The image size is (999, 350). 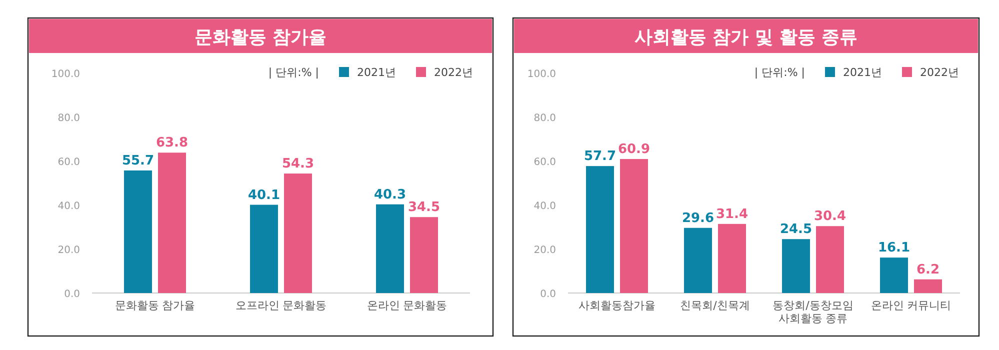 I want to click on data-label: 16.1, so click(x=894, y=248).